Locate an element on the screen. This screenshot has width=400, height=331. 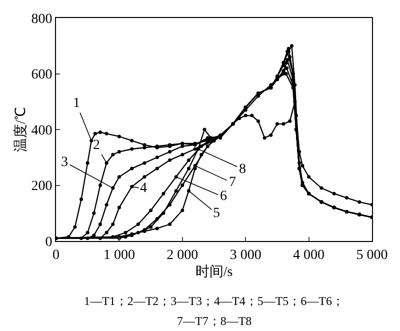
annotation: 3 is located at coordinates (64, 162).